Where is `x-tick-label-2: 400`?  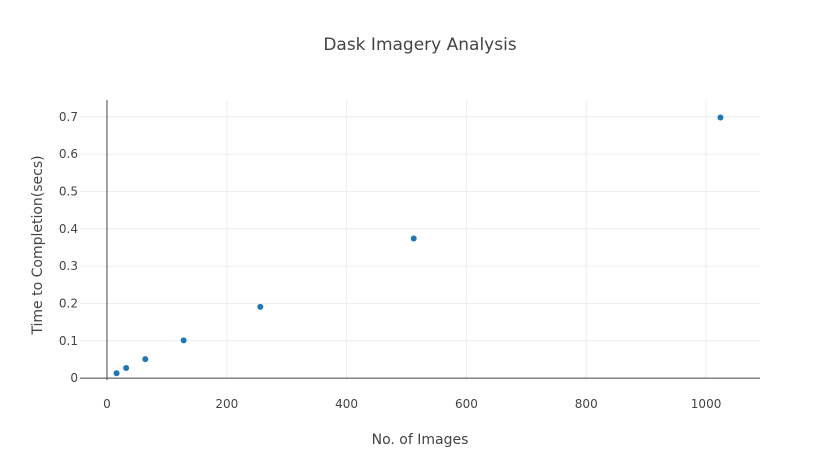 x-tick-label-2: 400 is located at coordinates (346, 404).